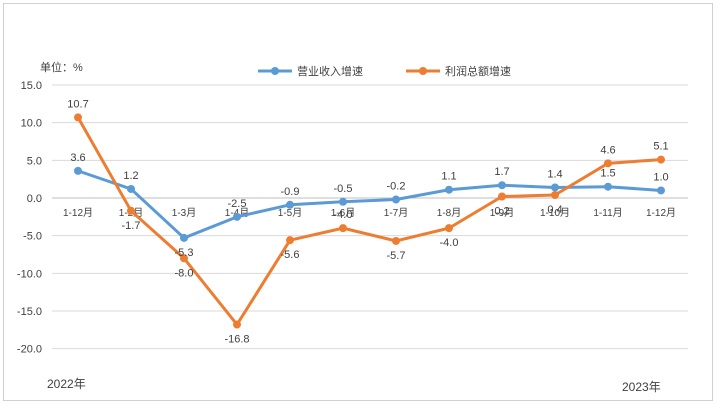 The image size is (718, 406). Describe the element at coordinates (607, 174) in the screenshot. I see `data-label: 1.5` at that location.